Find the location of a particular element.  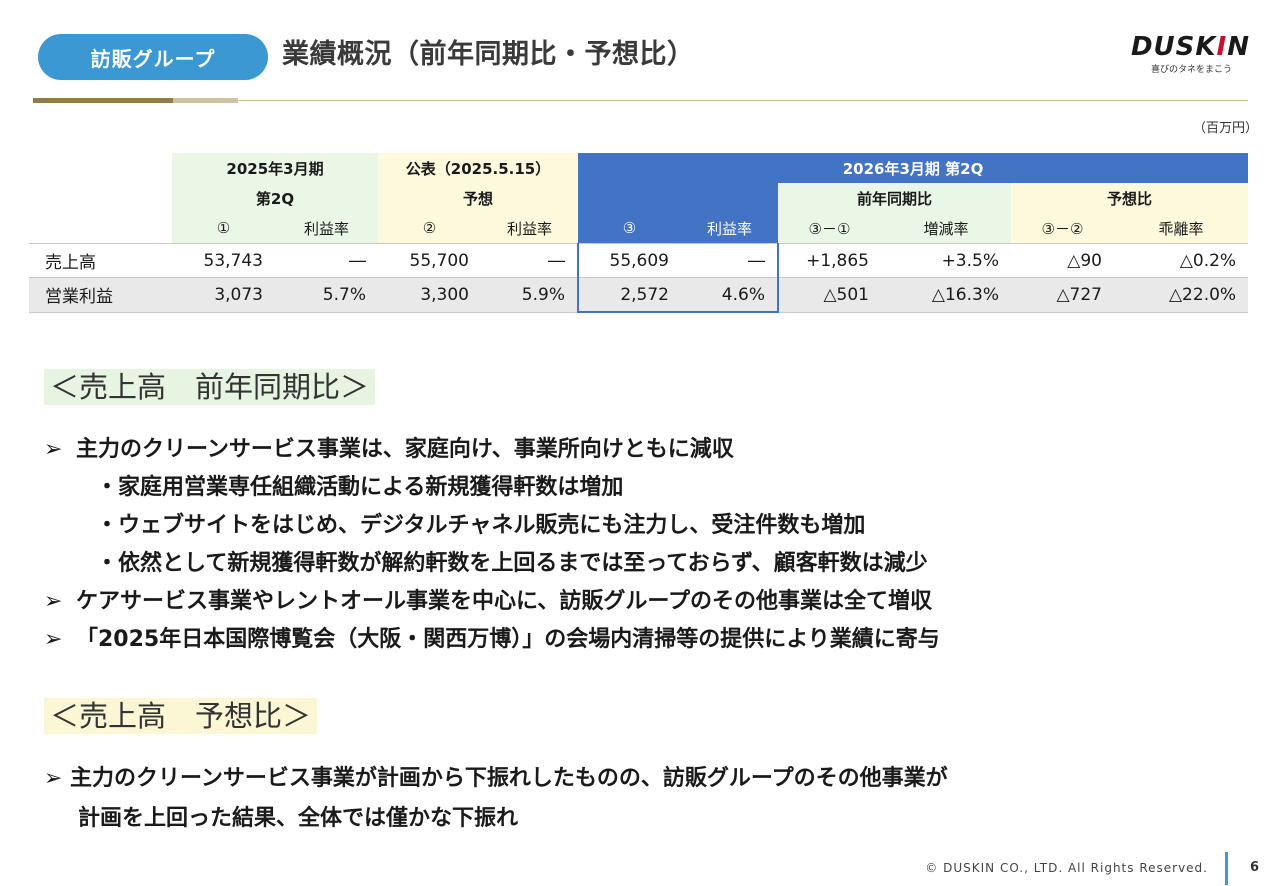

col-header: 乖離率 is located at coordinates (1181, 228).